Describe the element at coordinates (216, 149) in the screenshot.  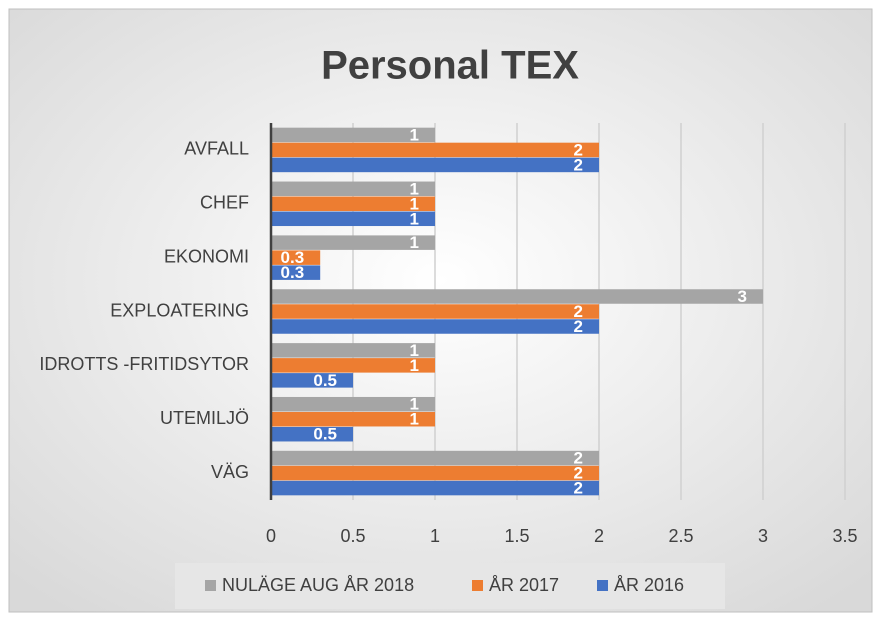
I see `y-tick-label: AVFALL` at that location.